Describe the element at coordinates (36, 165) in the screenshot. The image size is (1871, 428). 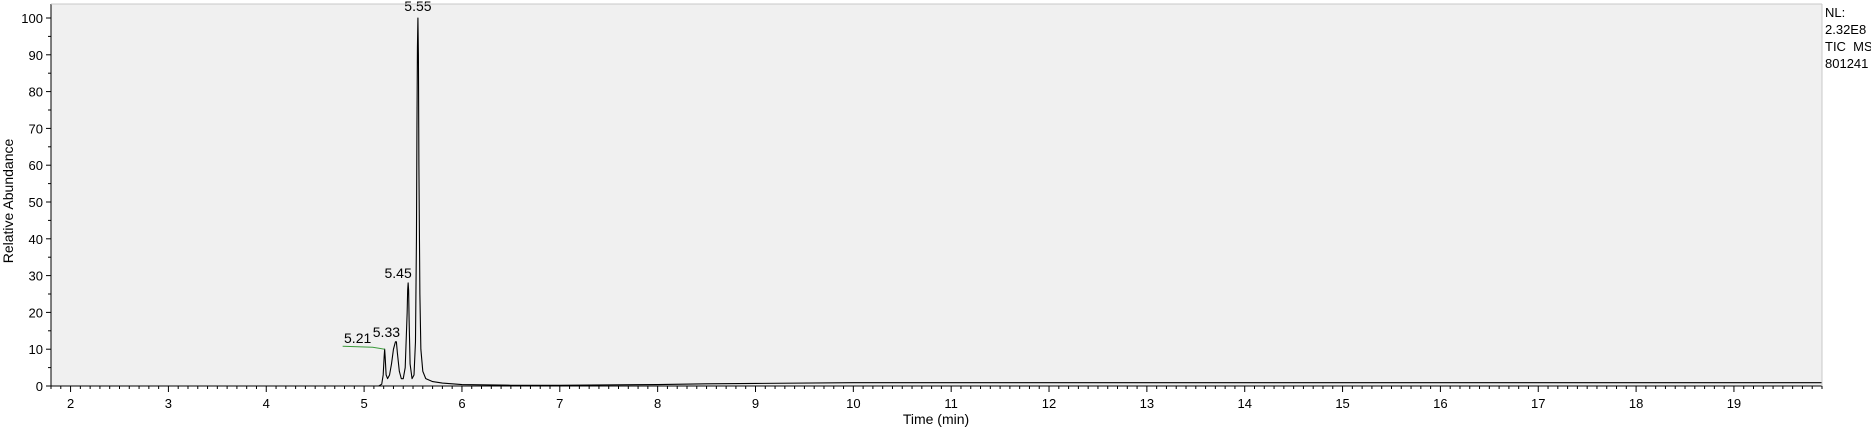
I see `y-tick-label: 60` at that location.